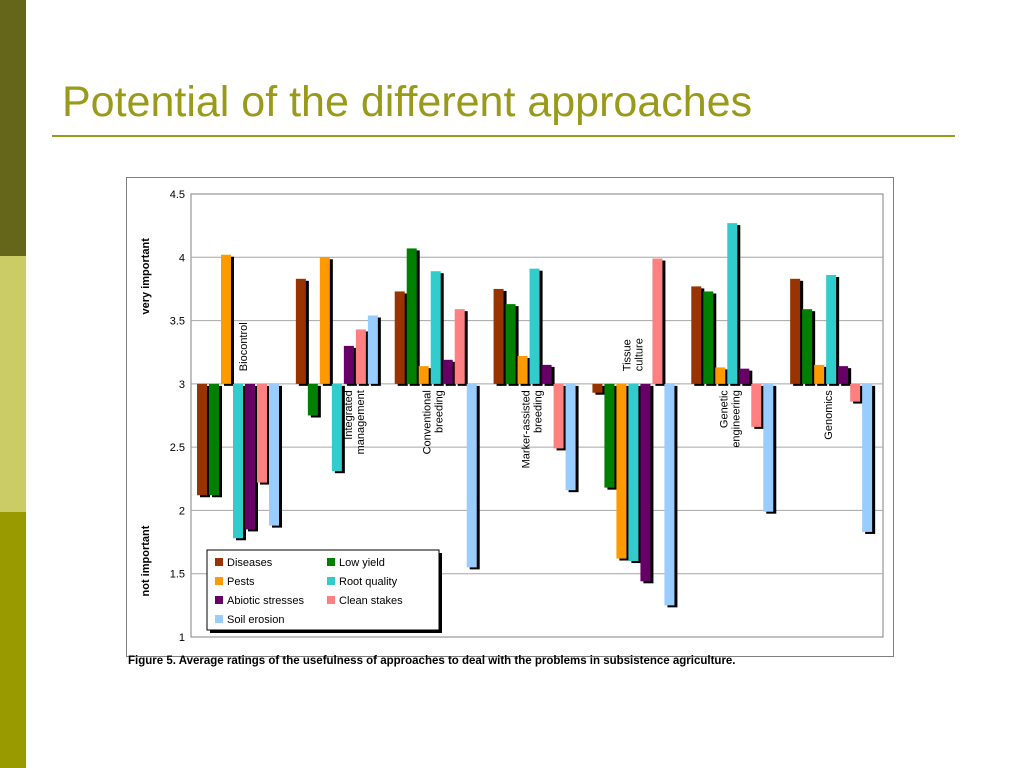 The width and height of the screenshot is (1024, 768). I want to click on y-tick-label: 3.5, so click(177, 322).